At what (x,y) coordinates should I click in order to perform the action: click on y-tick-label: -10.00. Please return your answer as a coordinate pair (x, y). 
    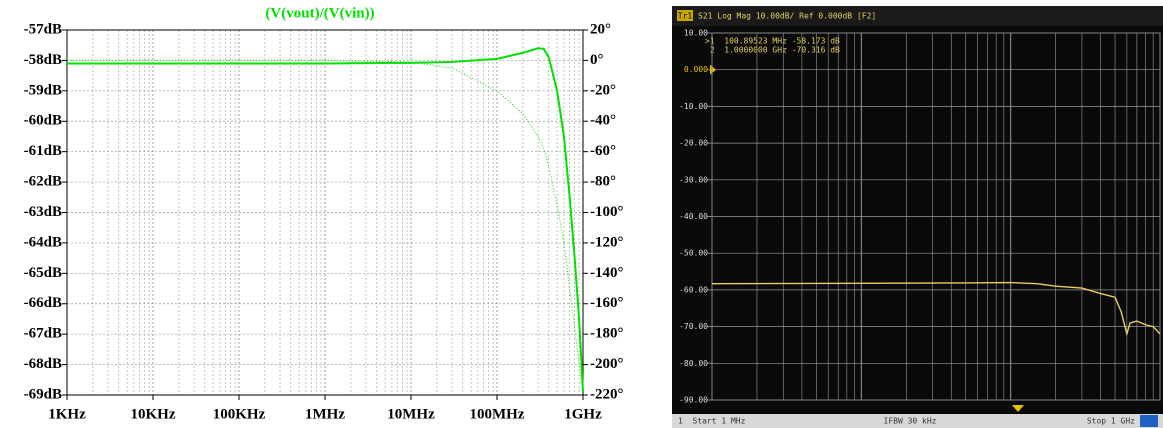
    Looking at the image, I should click on (693, 106).